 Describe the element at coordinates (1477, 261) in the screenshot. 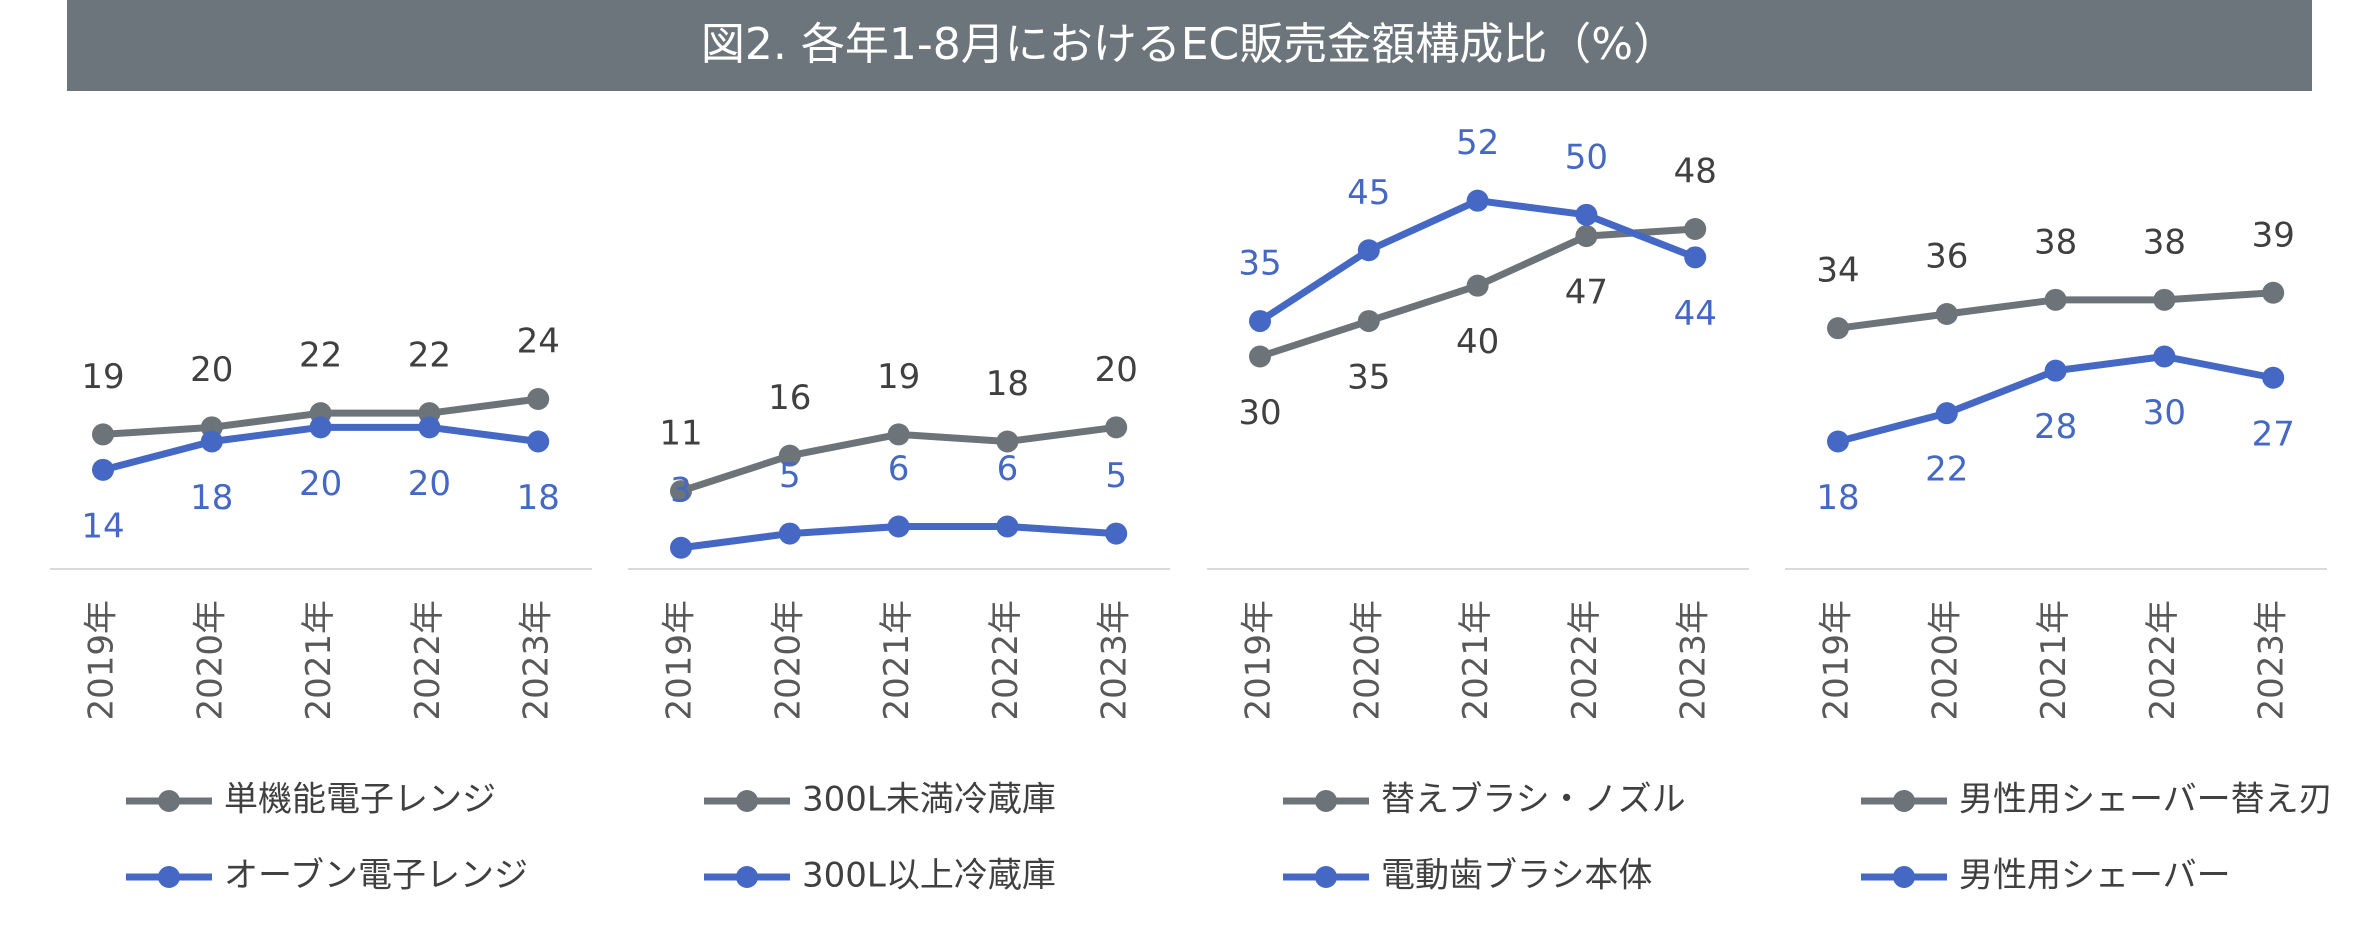

I see `series-line` at that location.